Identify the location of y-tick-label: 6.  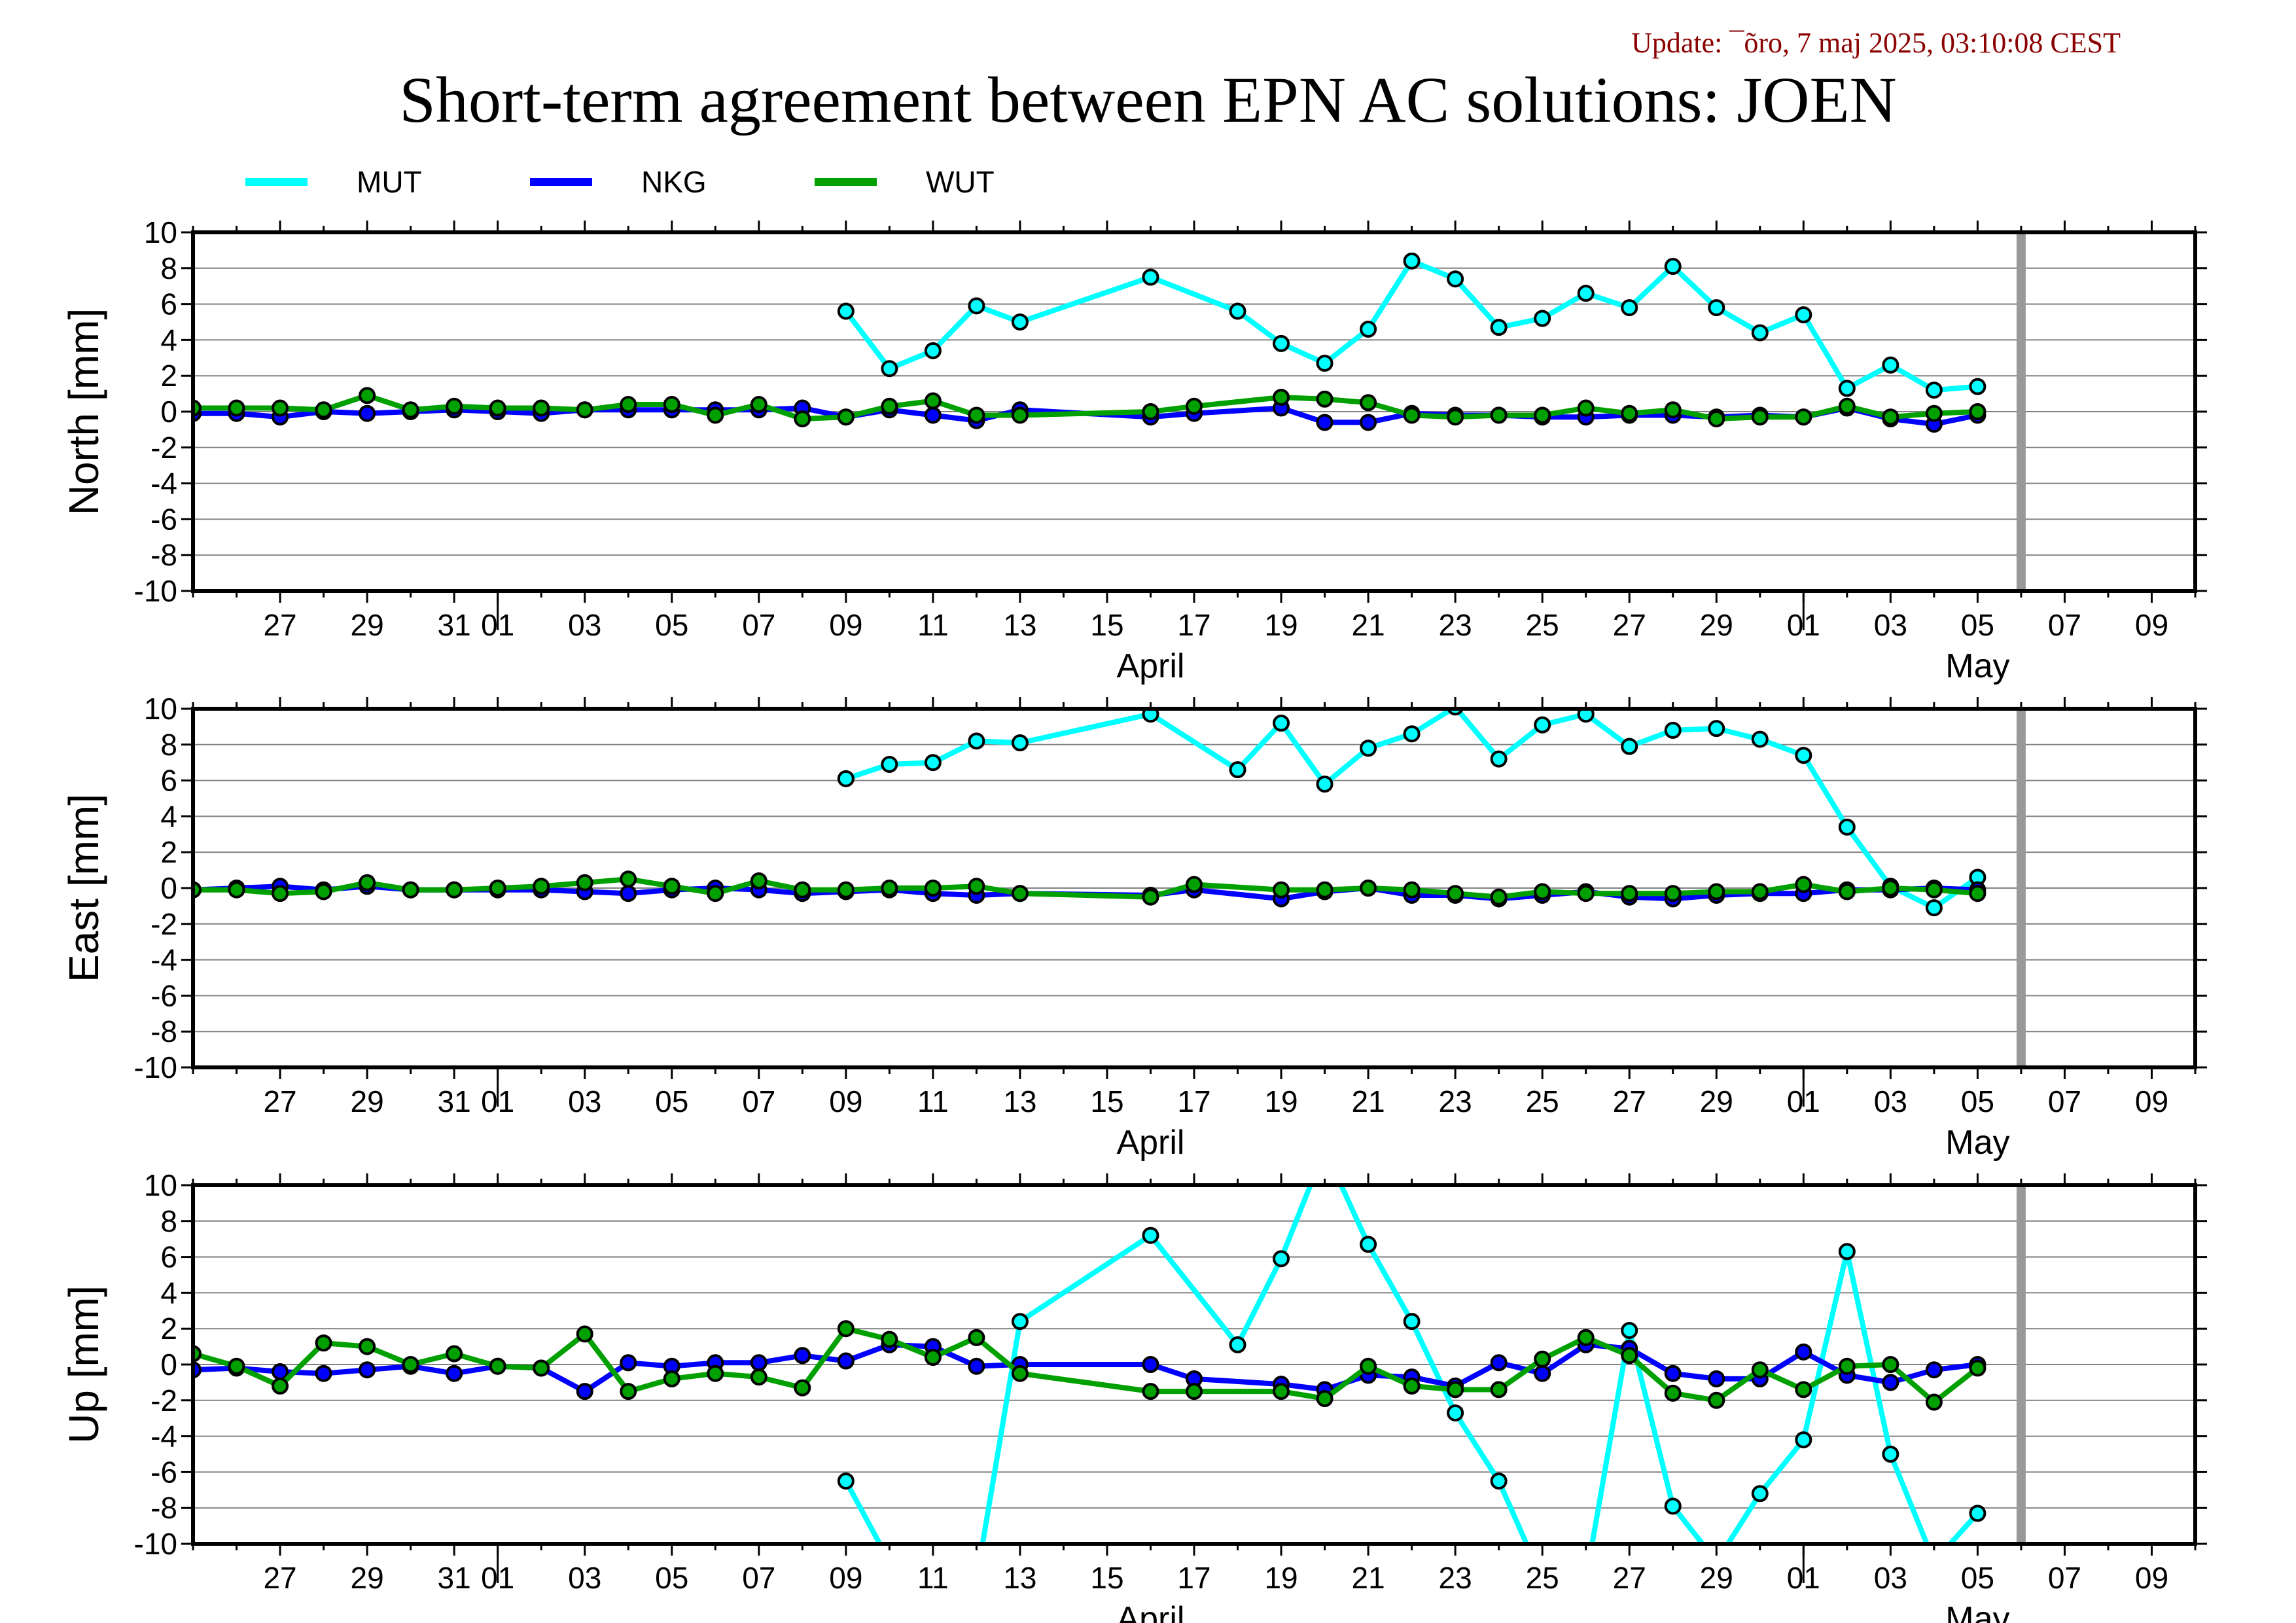
(168, 781).